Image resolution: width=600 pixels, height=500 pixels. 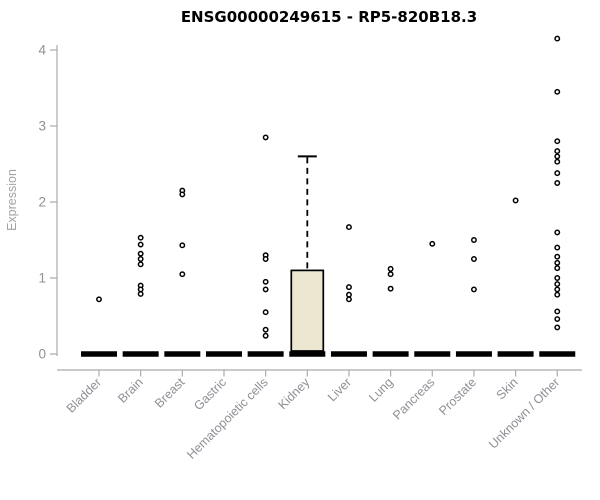 What do you see at coordinates (42, 50) in the screenshot?
I see `y-tick-label: 4` at bounding box center [42, 50].